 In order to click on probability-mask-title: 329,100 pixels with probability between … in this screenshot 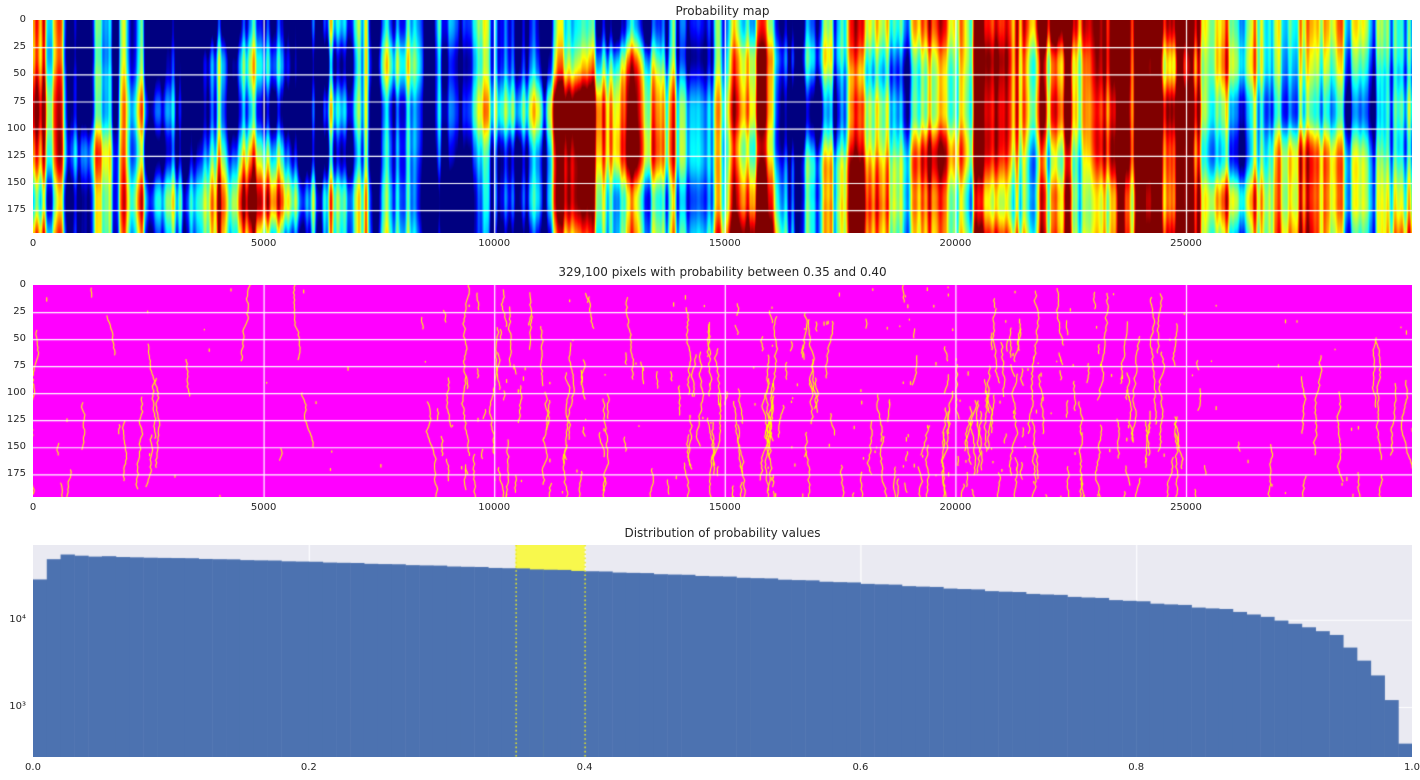, I will do `click(722, 272)`.